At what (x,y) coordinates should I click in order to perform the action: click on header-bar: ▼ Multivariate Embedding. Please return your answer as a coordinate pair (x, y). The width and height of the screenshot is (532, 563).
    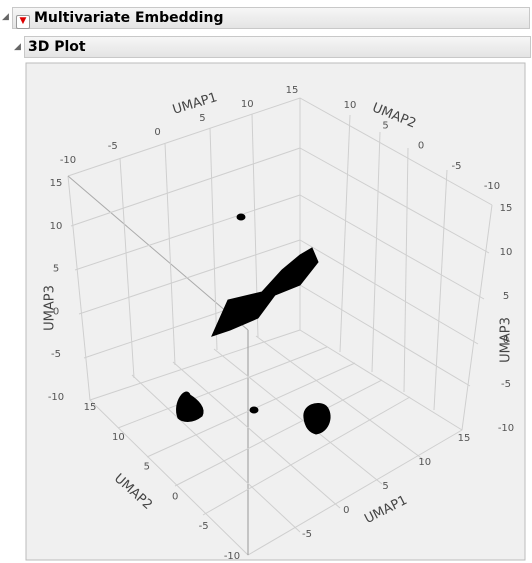
    Looking at the image, I should click on (271, 18).